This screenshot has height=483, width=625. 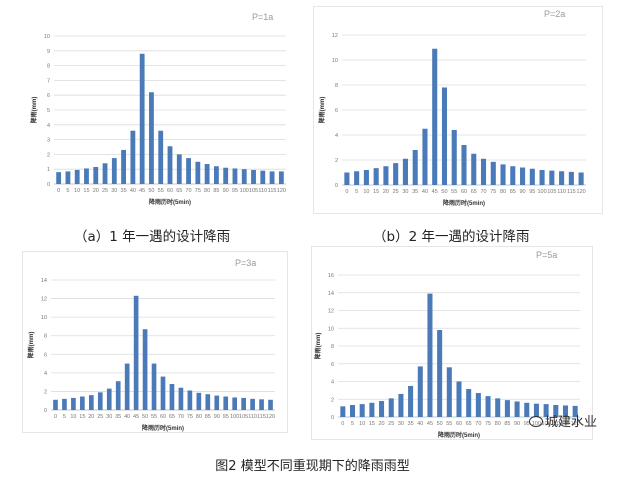 I want to click on x-tick-label: 90, so click(x=522, y=192).